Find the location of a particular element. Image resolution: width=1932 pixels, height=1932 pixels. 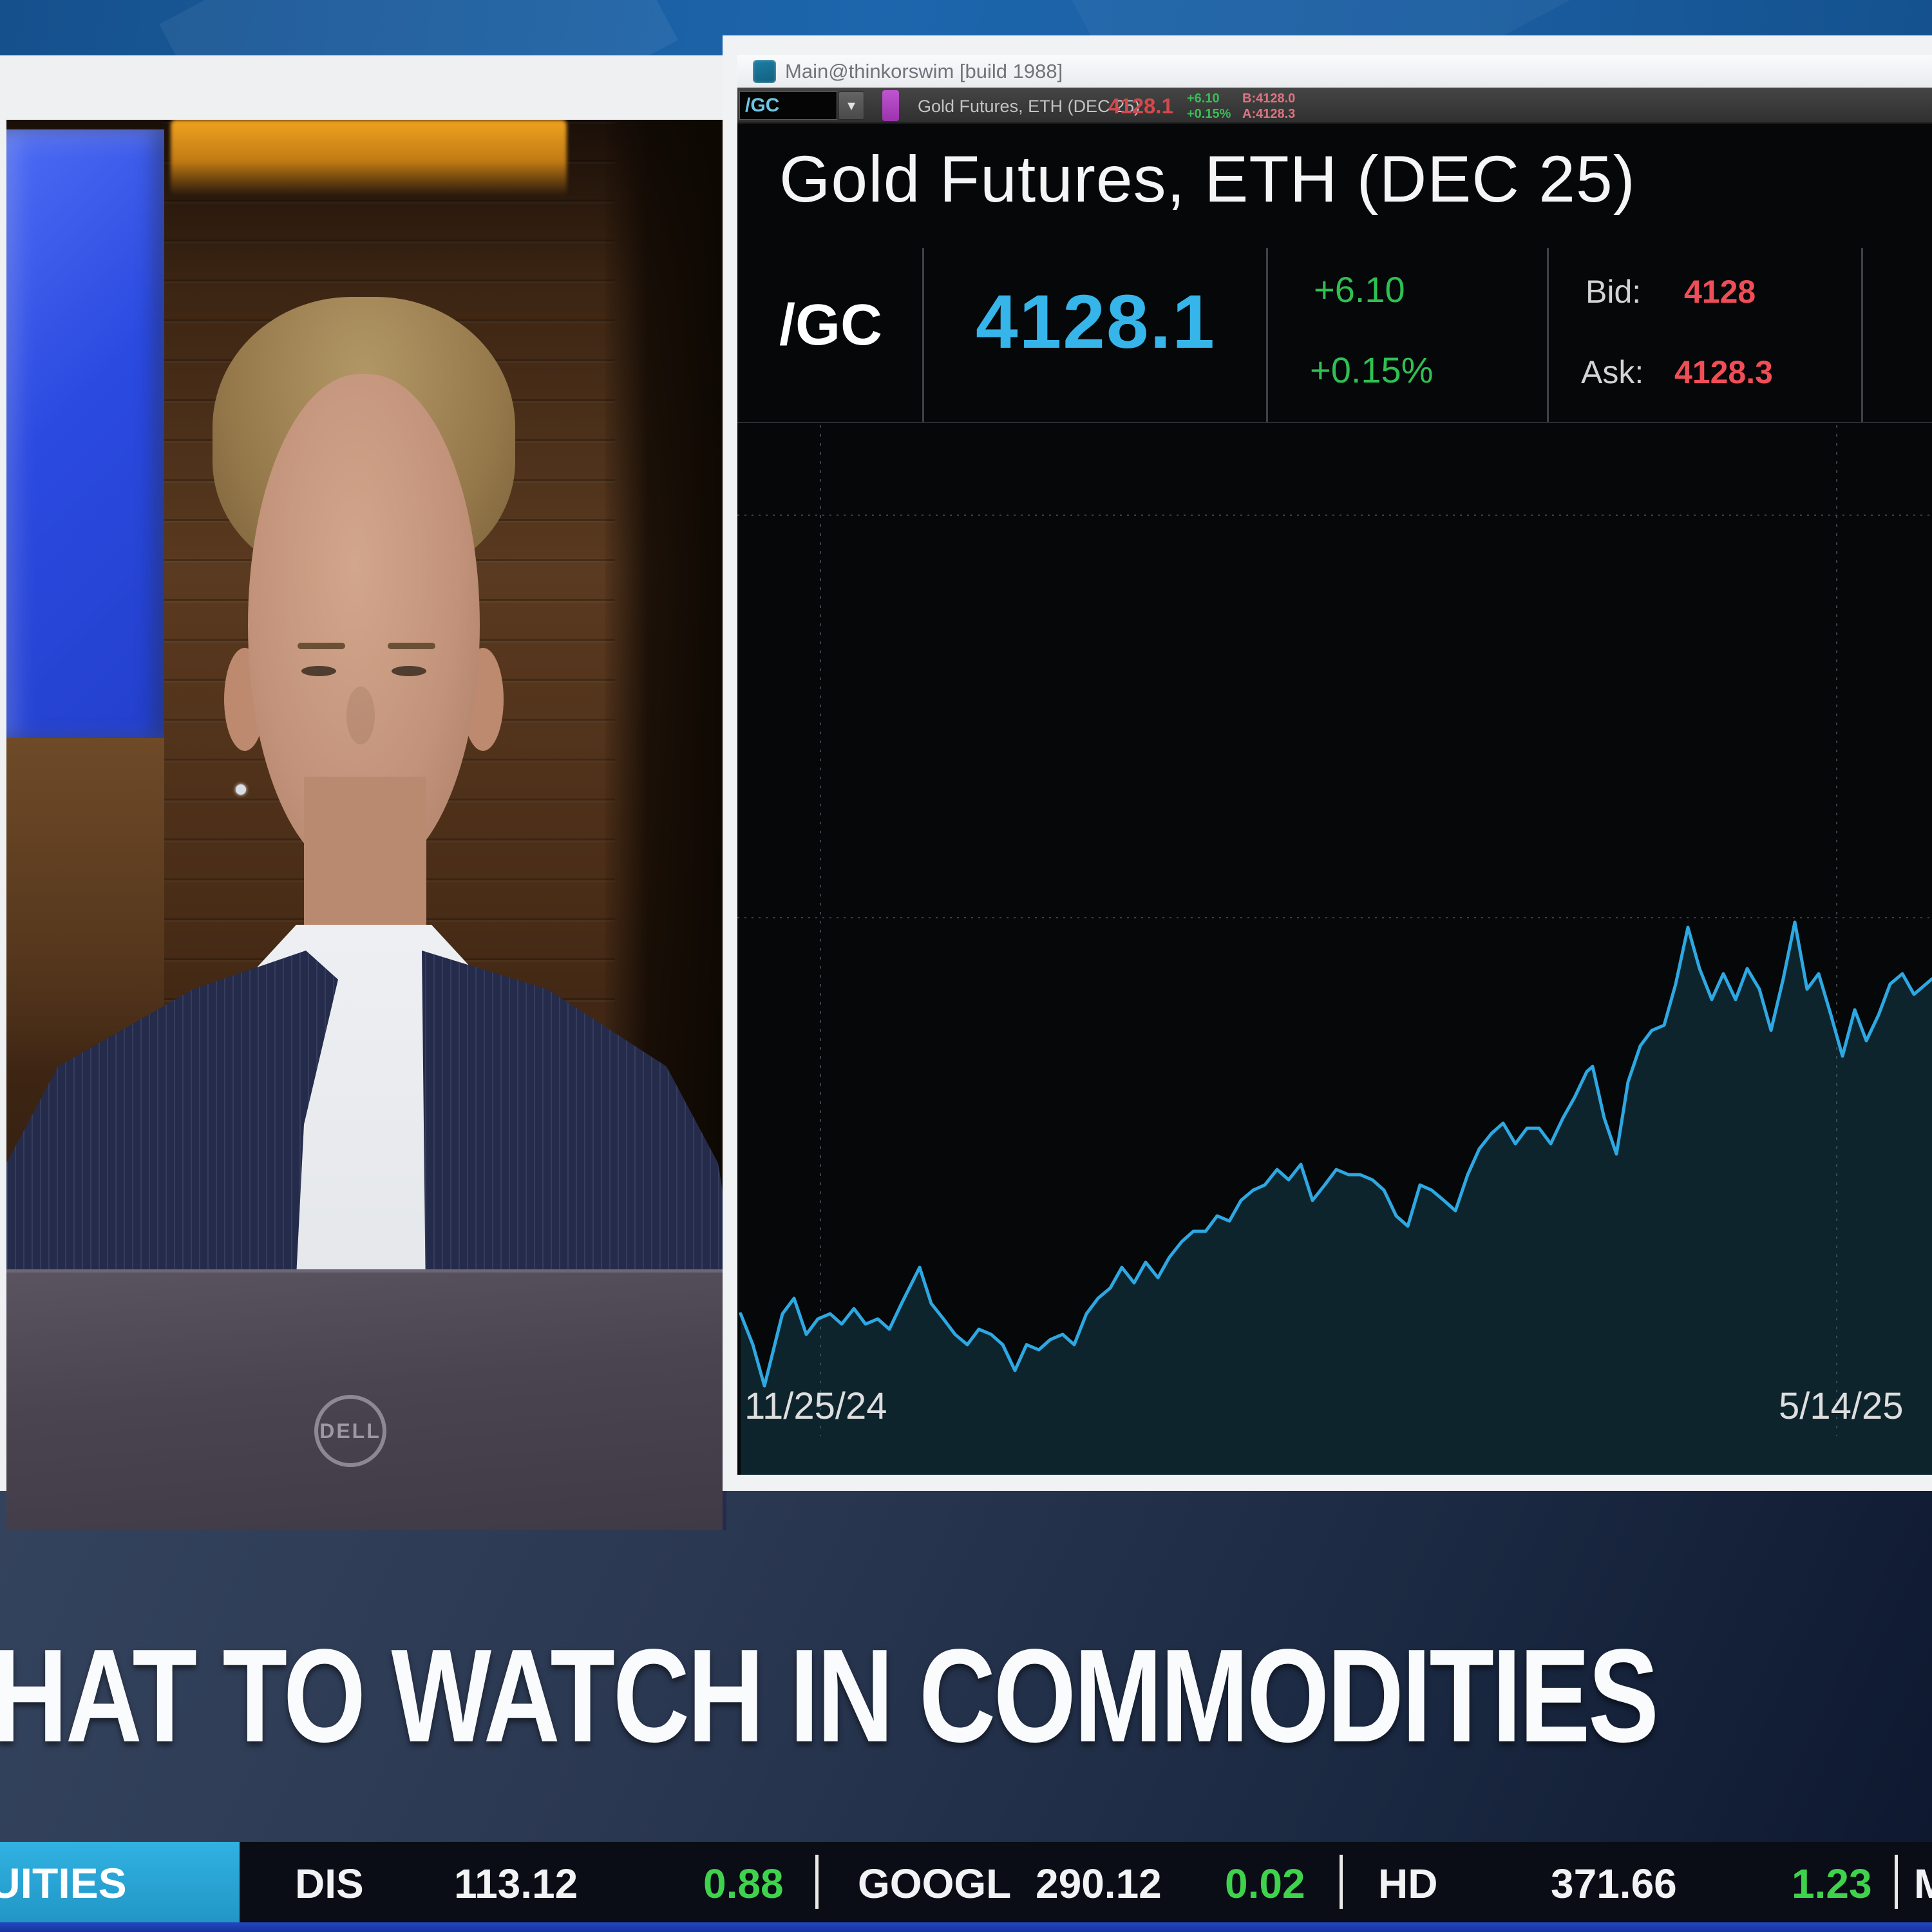

dell-logo-text: DELL is located at coordinates (350, 1431).